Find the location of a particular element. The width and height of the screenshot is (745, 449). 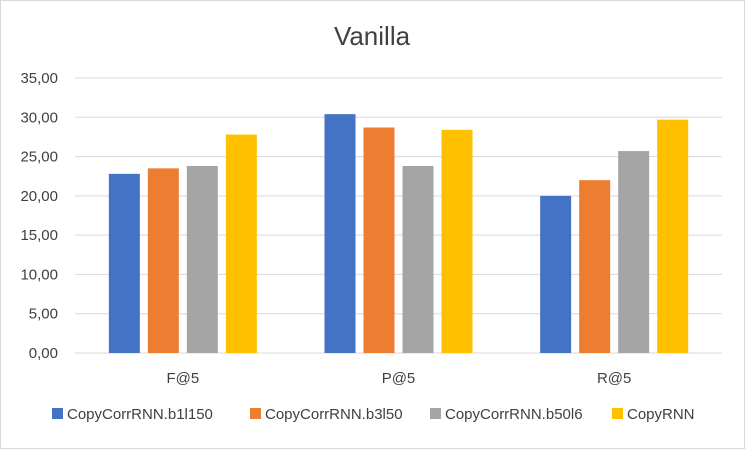

y-tick-label: 25,00 is located at coordinates (39, 157).